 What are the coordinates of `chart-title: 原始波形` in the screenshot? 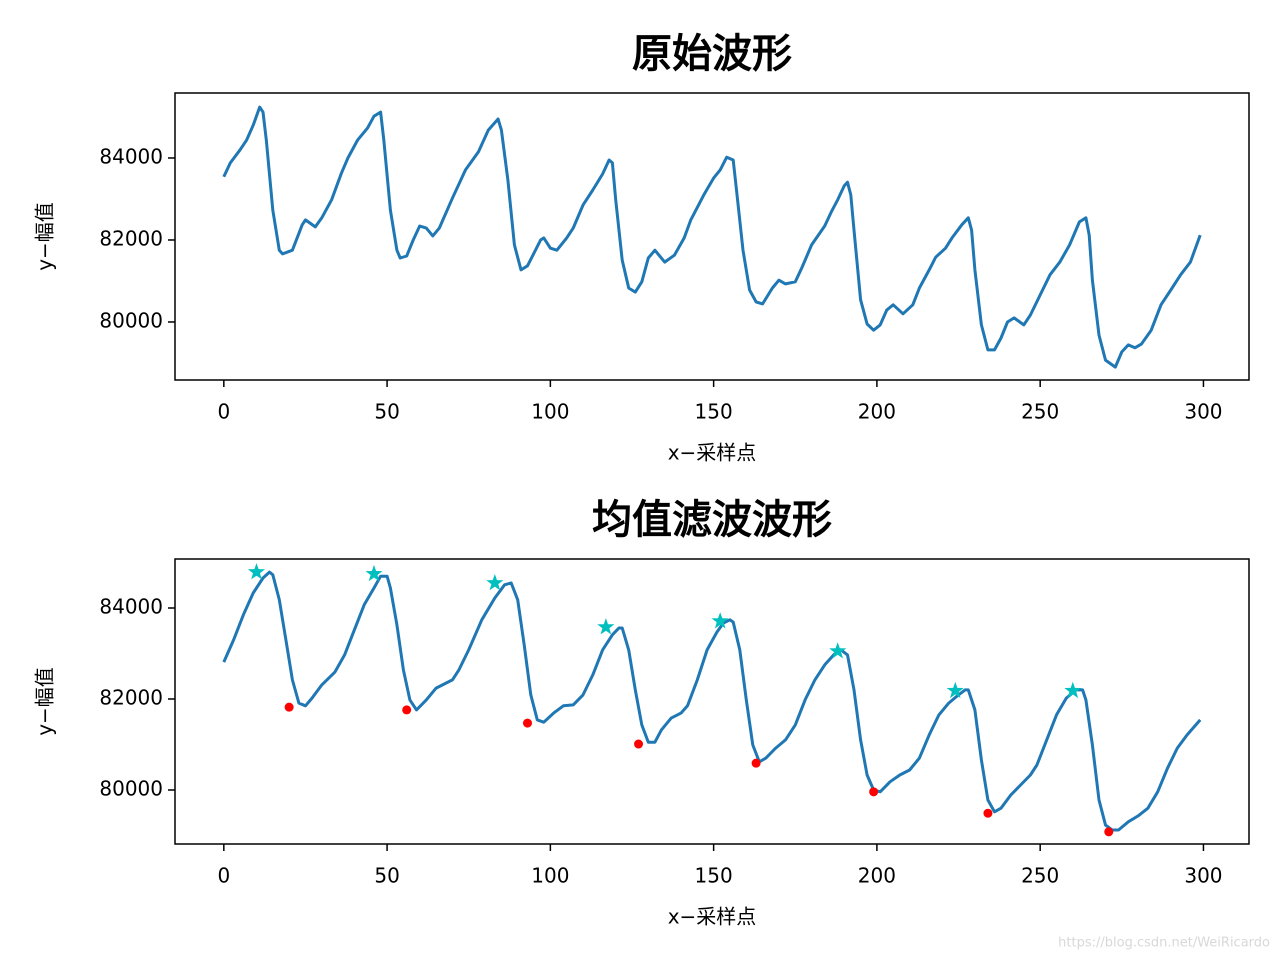 It's located at (712, 53).